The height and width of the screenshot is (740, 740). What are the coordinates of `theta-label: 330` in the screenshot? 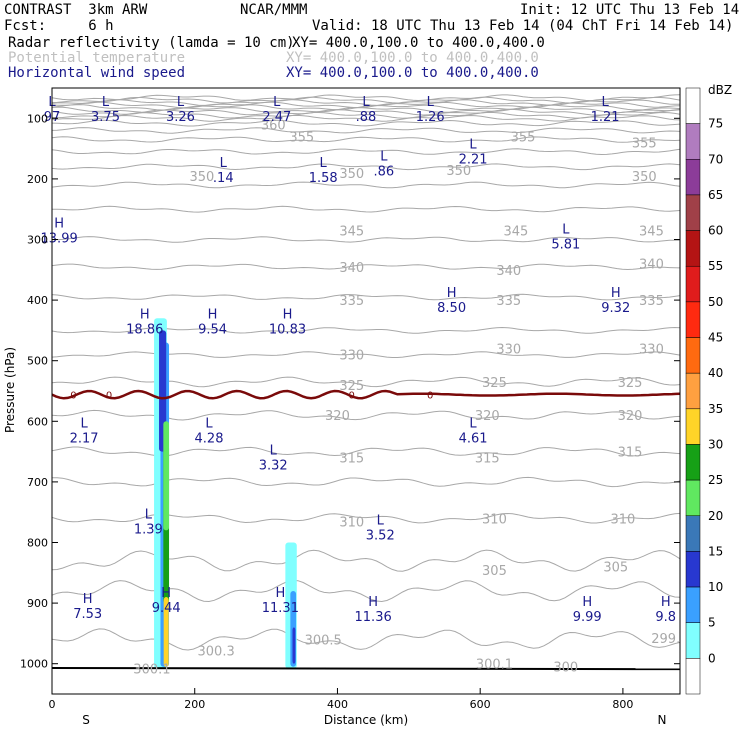 It's located at (651, 350).